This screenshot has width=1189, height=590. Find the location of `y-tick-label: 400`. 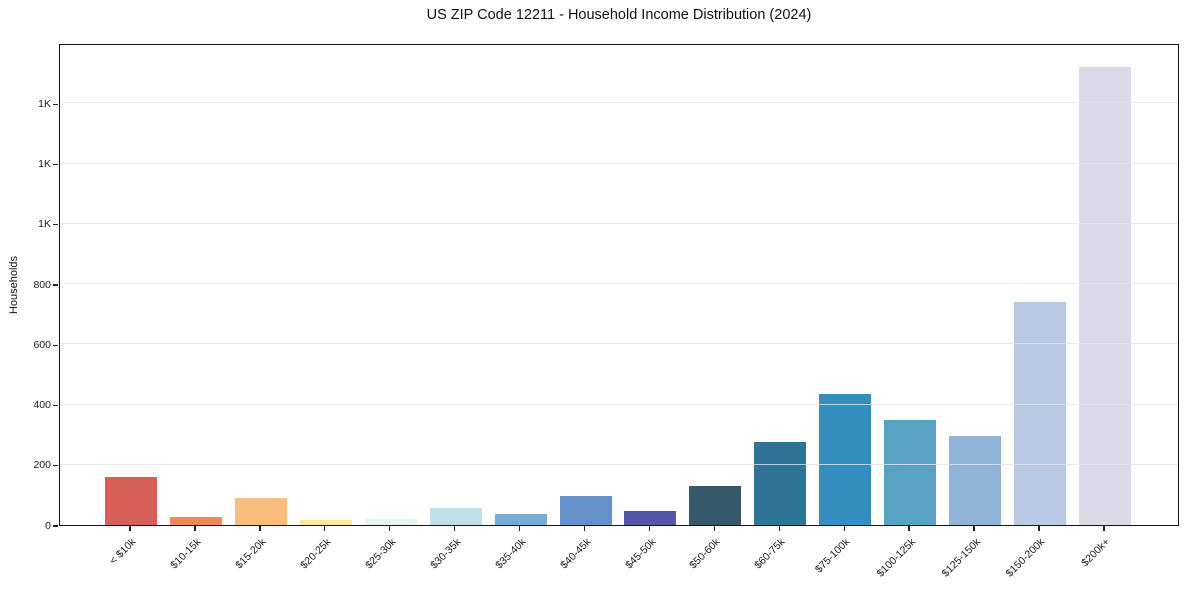

y-tick-label: 400 is located at coordinates (42, 405).